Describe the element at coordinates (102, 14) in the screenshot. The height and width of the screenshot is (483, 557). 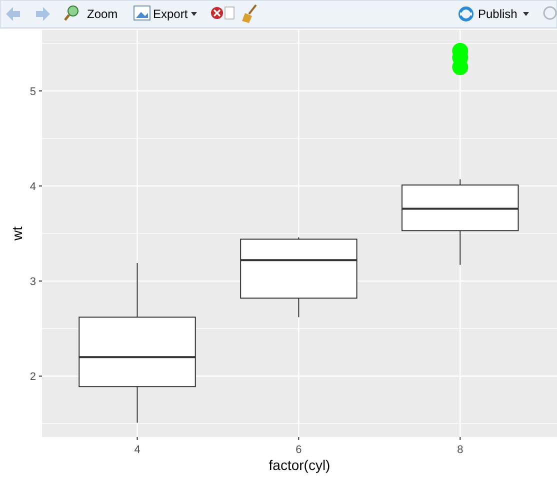
I see `text: Zoom` at that location.